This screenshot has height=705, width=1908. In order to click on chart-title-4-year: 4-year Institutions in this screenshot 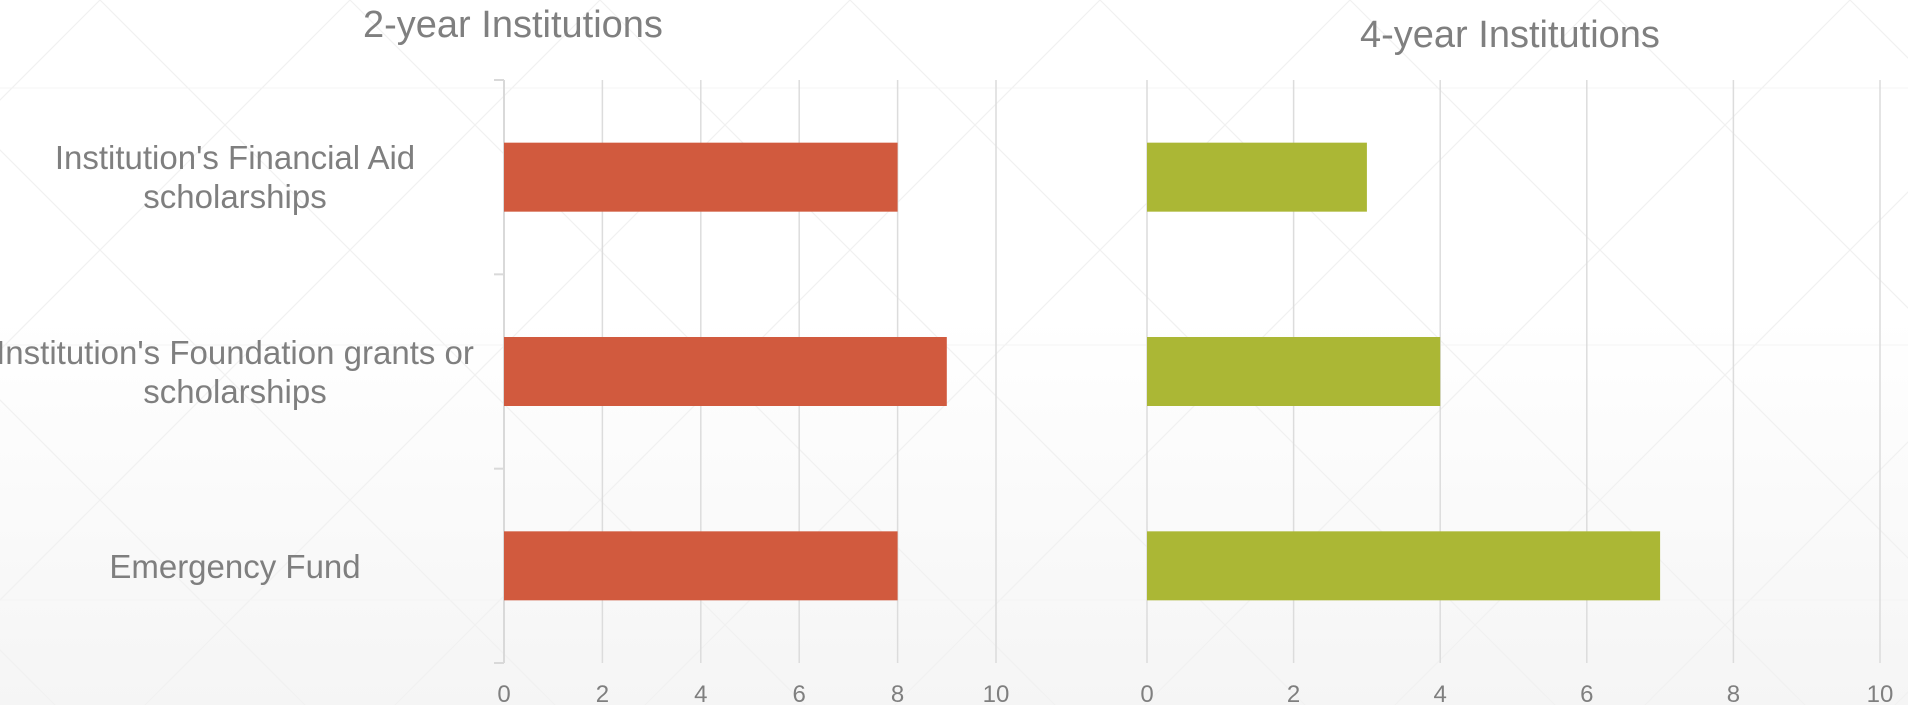, I will do `click(1510, 35)`.